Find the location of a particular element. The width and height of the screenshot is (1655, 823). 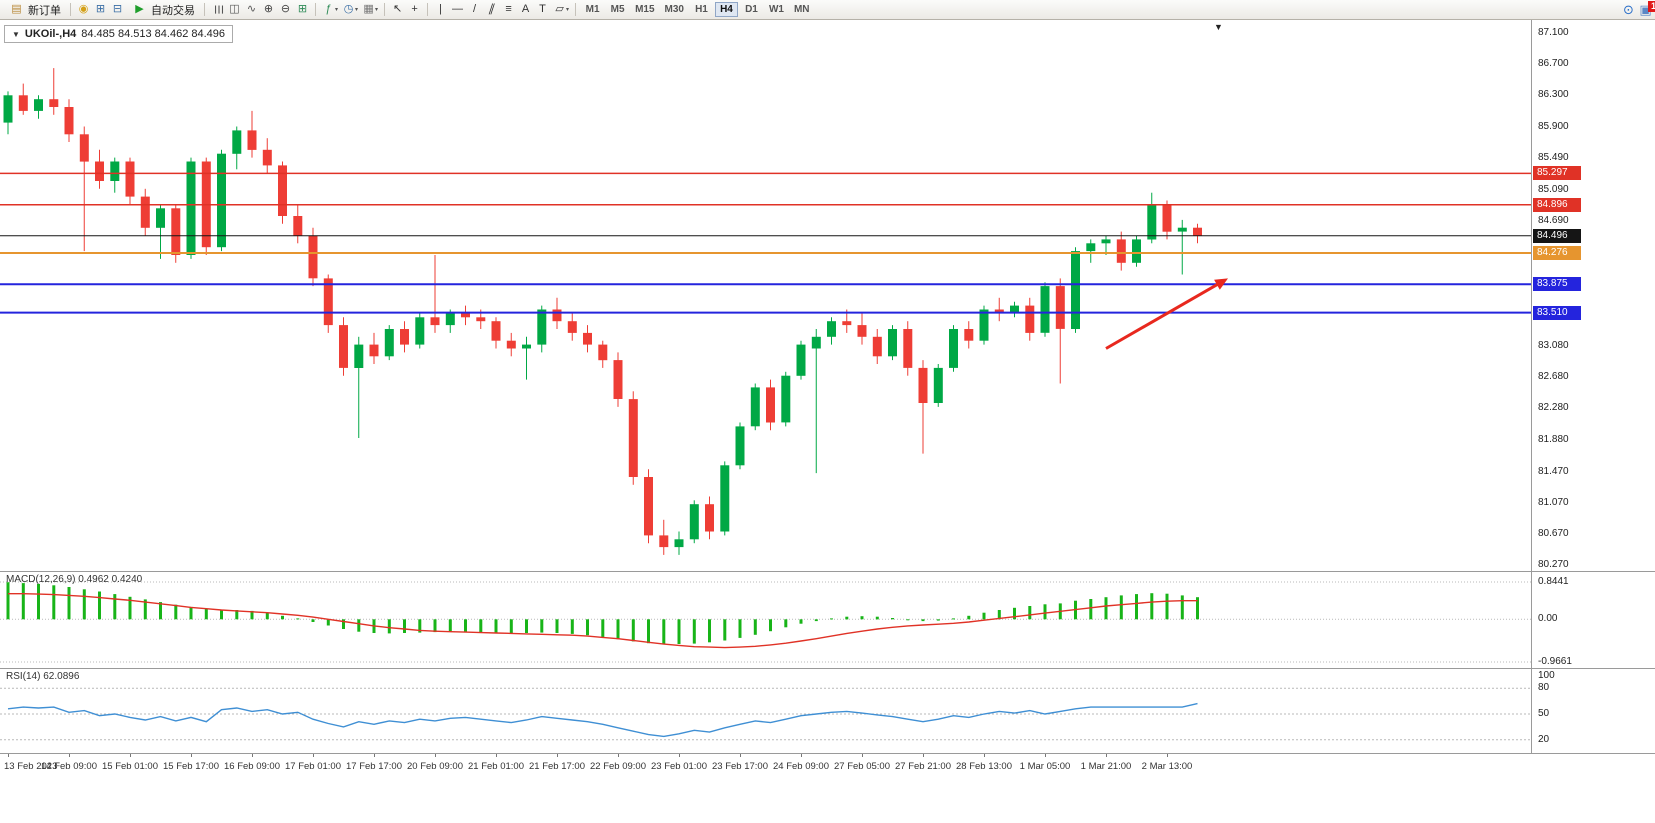

periods-icon: ◷ is located at coordinates (348, 9).